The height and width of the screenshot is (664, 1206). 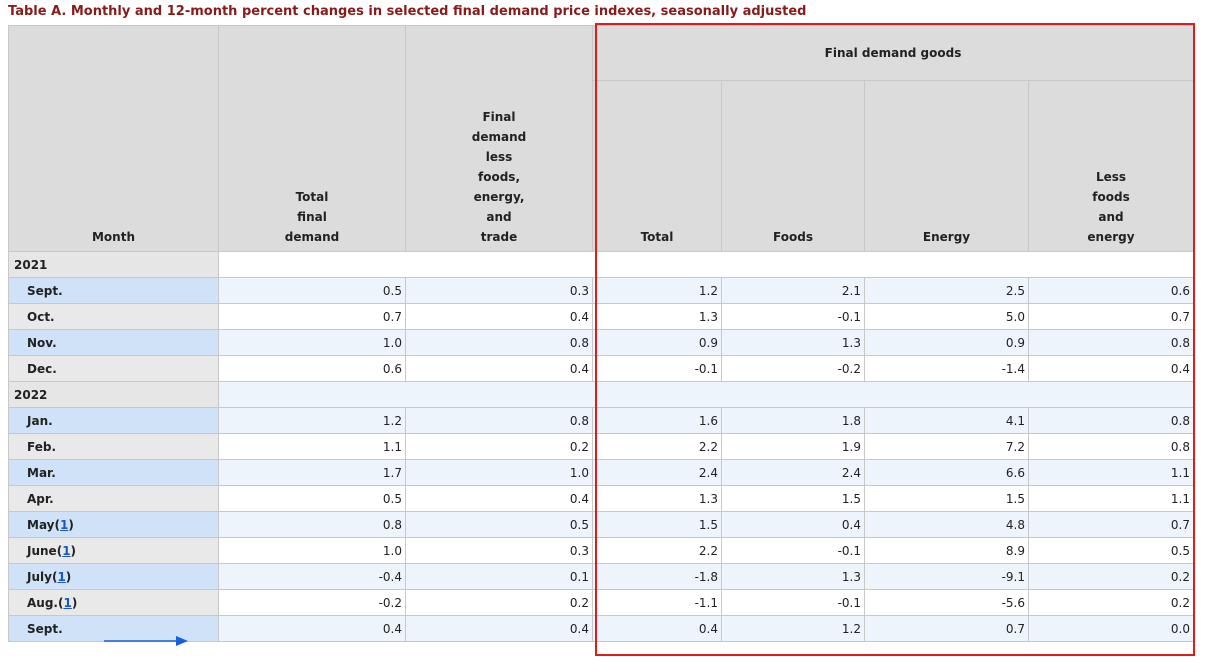 I want to click on goods-total-cell: 1.6, so click(x=657, y=420).